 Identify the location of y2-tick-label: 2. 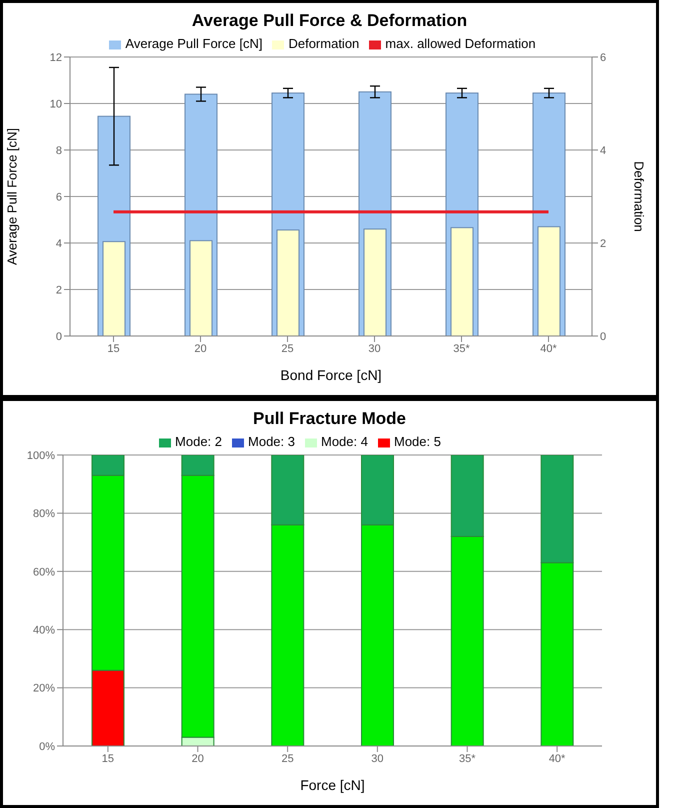
(603, 244).